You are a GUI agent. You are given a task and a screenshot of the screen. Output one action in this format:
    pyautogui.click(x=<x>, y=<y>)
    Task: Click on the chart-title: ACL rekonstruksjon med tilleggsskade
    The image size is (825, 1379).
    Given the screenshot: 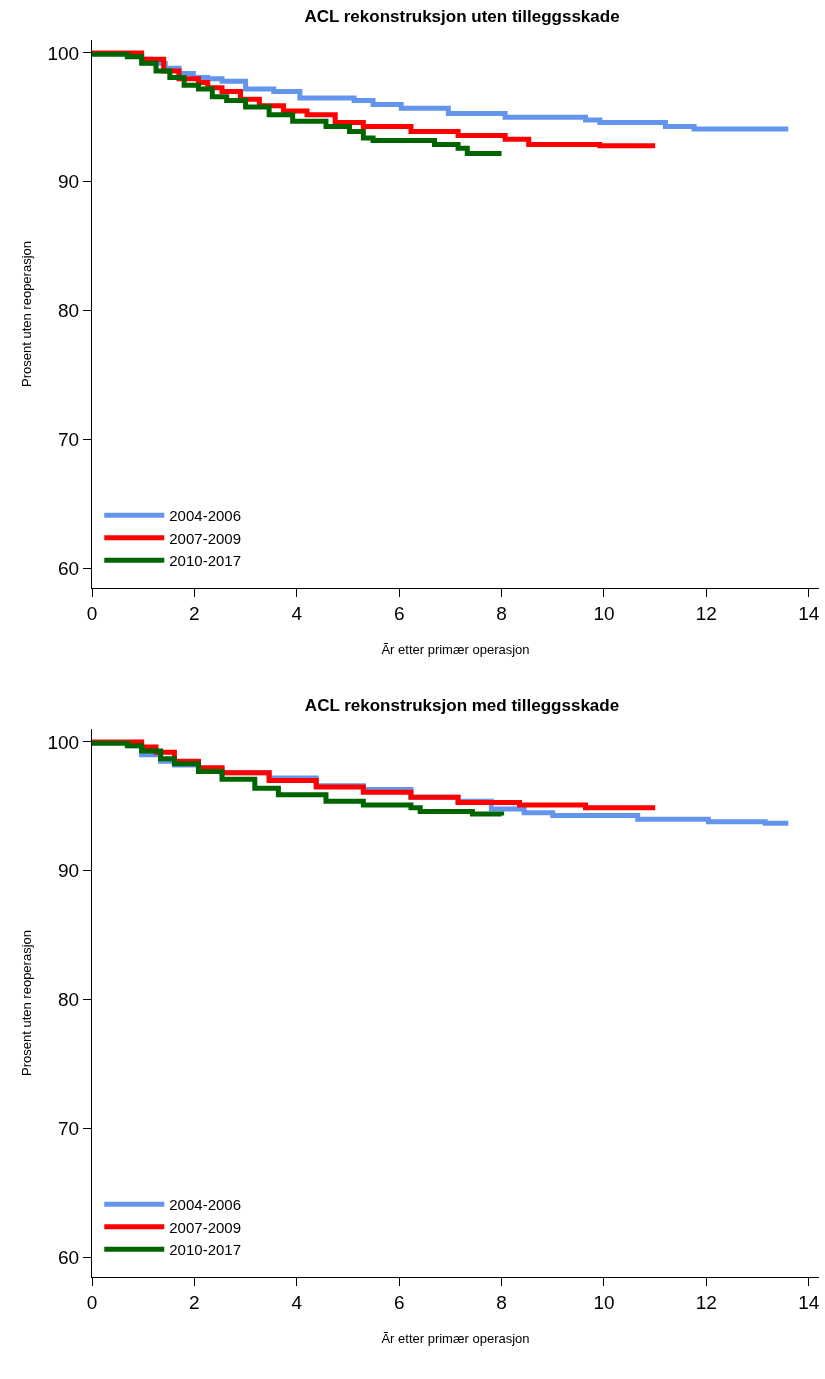 What is the action you would take?
    pyautogui.click(x=462, y=706)
    